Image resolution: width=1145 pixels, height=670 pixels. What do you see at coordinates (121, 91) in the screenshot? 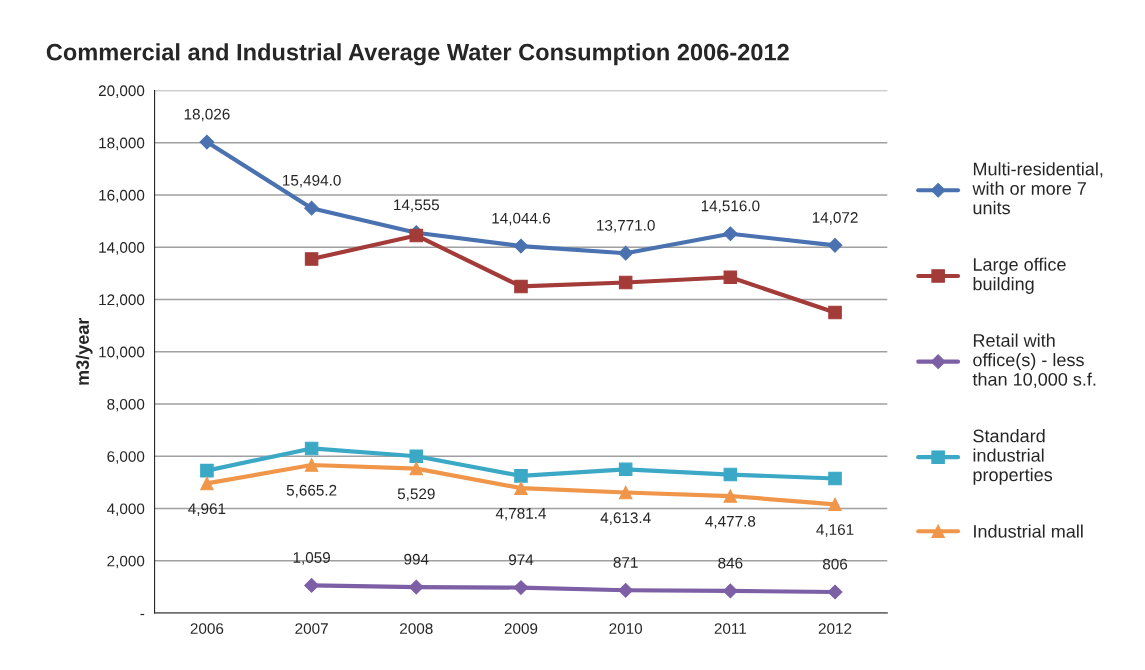
I see `y-tick-label: 20,000` at bounding box center [121, 91].